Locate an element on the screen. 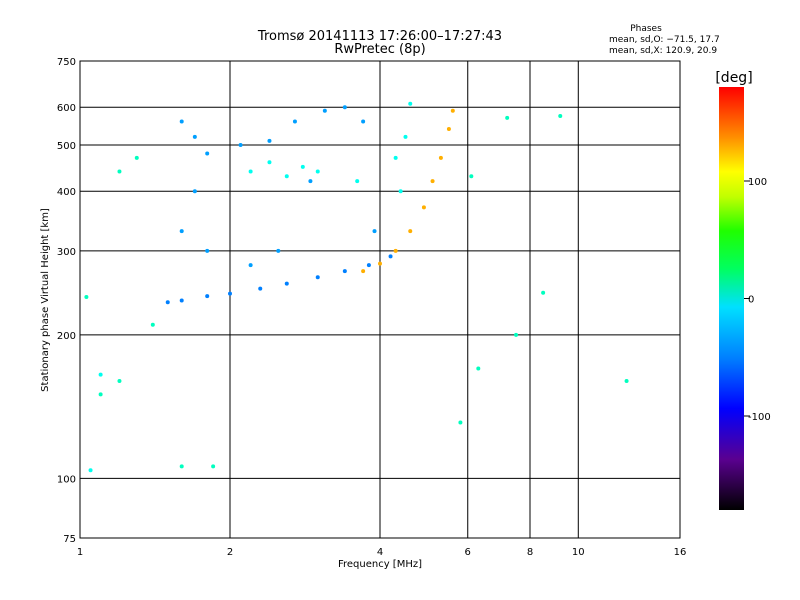  y-tick-label: 200 is located at coordinates (66, 336).